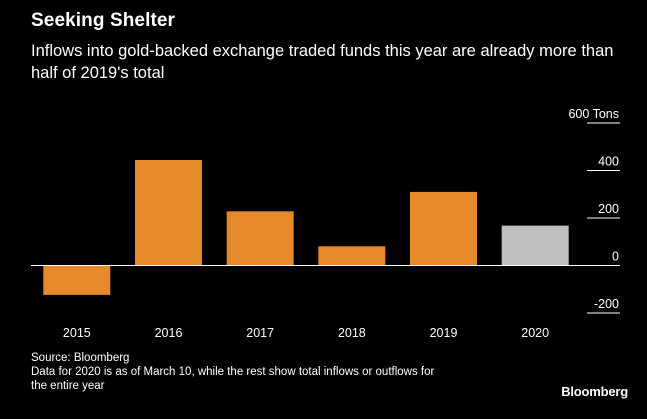 Image resolution: width=647 pixels, height=419 pixels. Describe the element at coordinates (80, 358) in the screenshot. I see `source-note: Source: Bloomberg` at that location.